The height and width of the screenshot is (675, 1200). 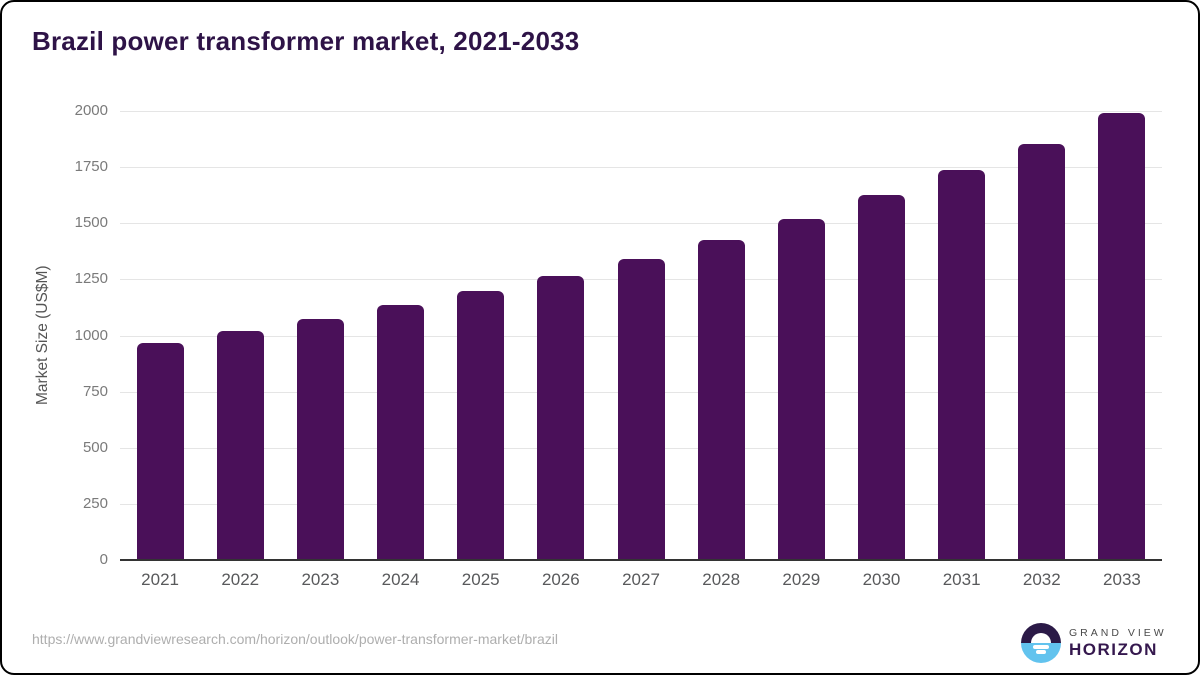 I want to click on x-tick-label: 2032, so click(x=1041, y=579).